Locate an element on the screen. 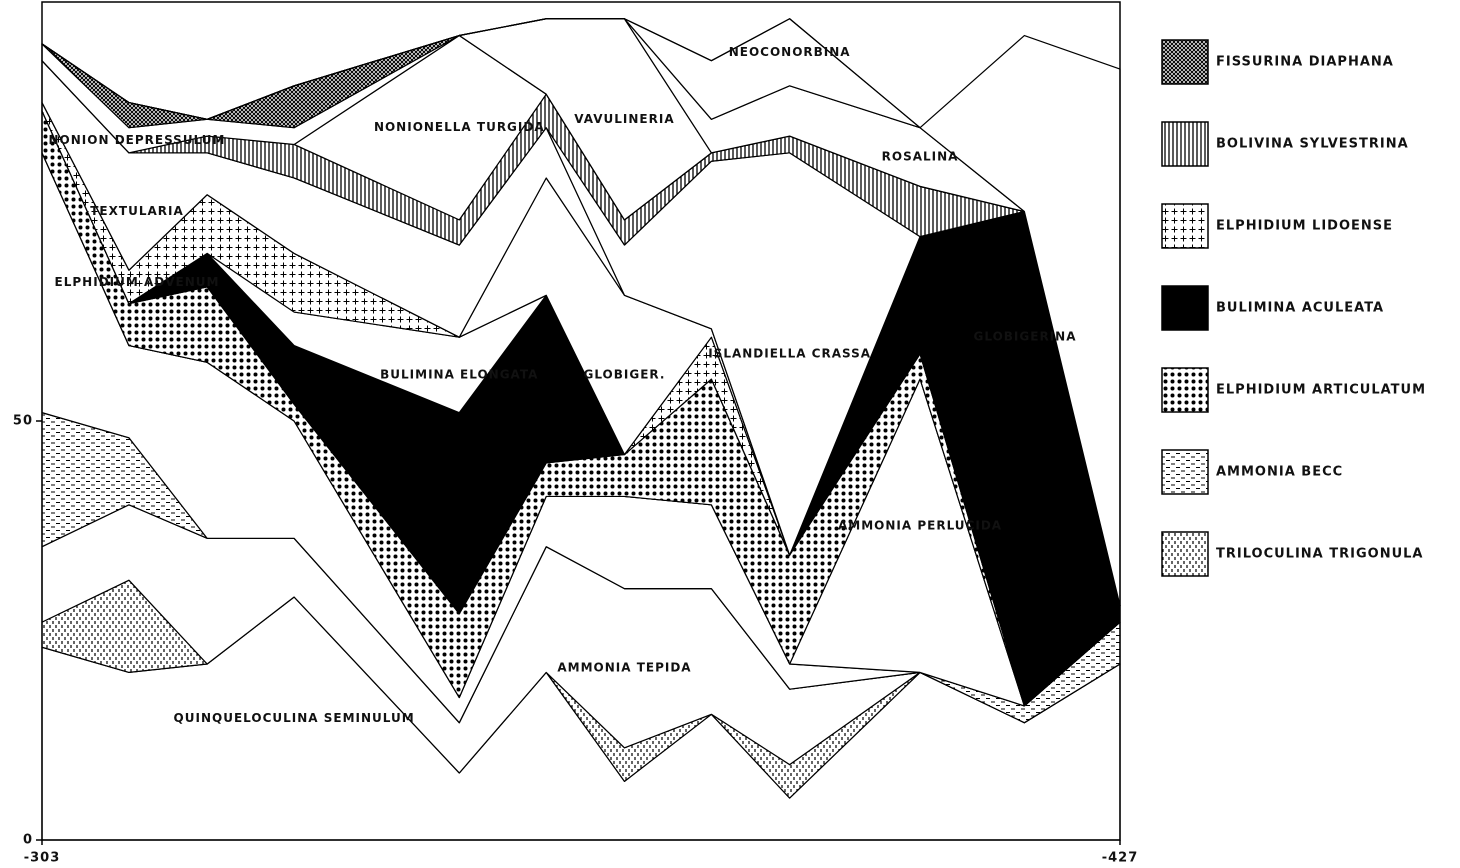 The image size is (1460, 868). area-label: QUINQUELOCULINA SEMINULUM is located at coordinates (294, 718).